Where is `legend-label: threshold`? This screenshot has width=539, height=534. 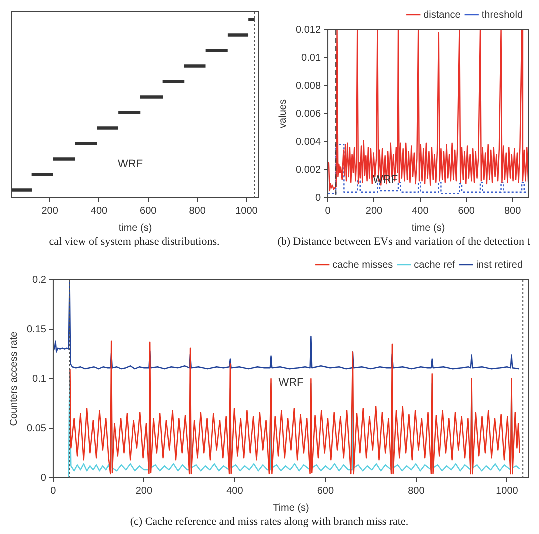
legend-label: threshold is located at coordinates (503, 15).